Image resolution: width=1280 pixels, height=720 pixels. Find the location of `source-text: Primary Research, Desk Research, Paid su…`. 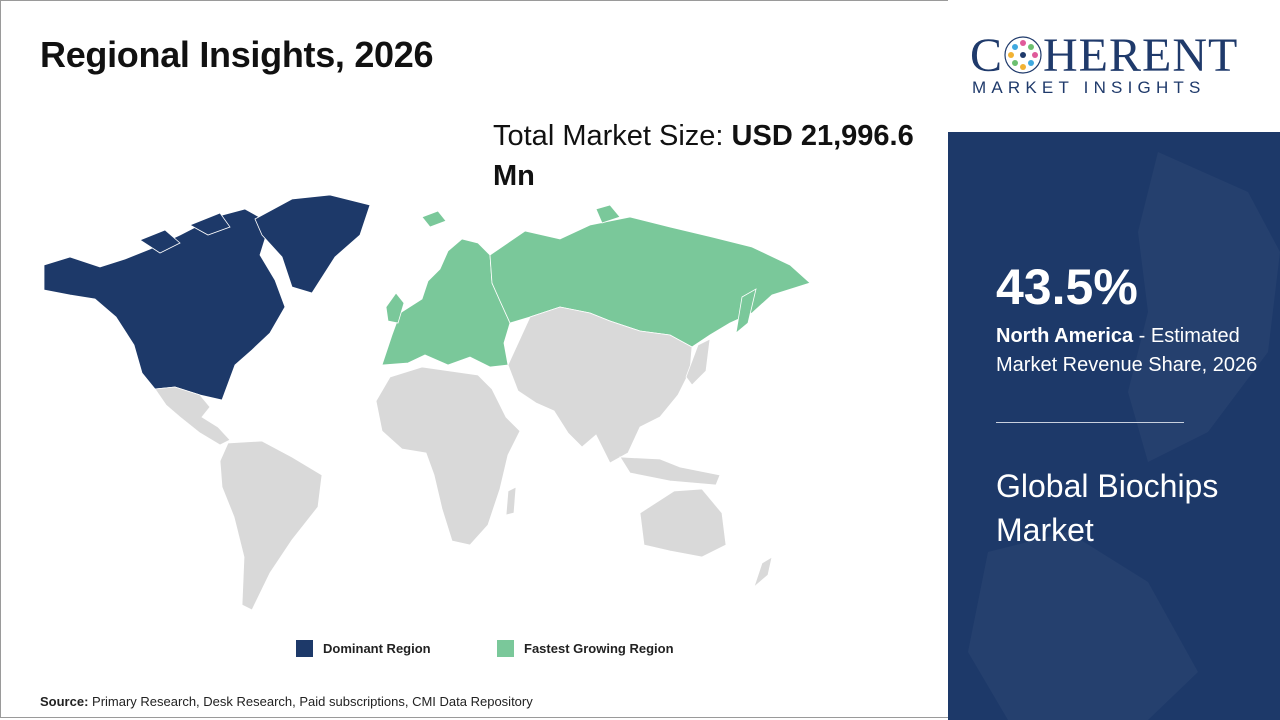

source-text: Primary Research, Desk Research, Paid su… is located at coordinates (312, 701).